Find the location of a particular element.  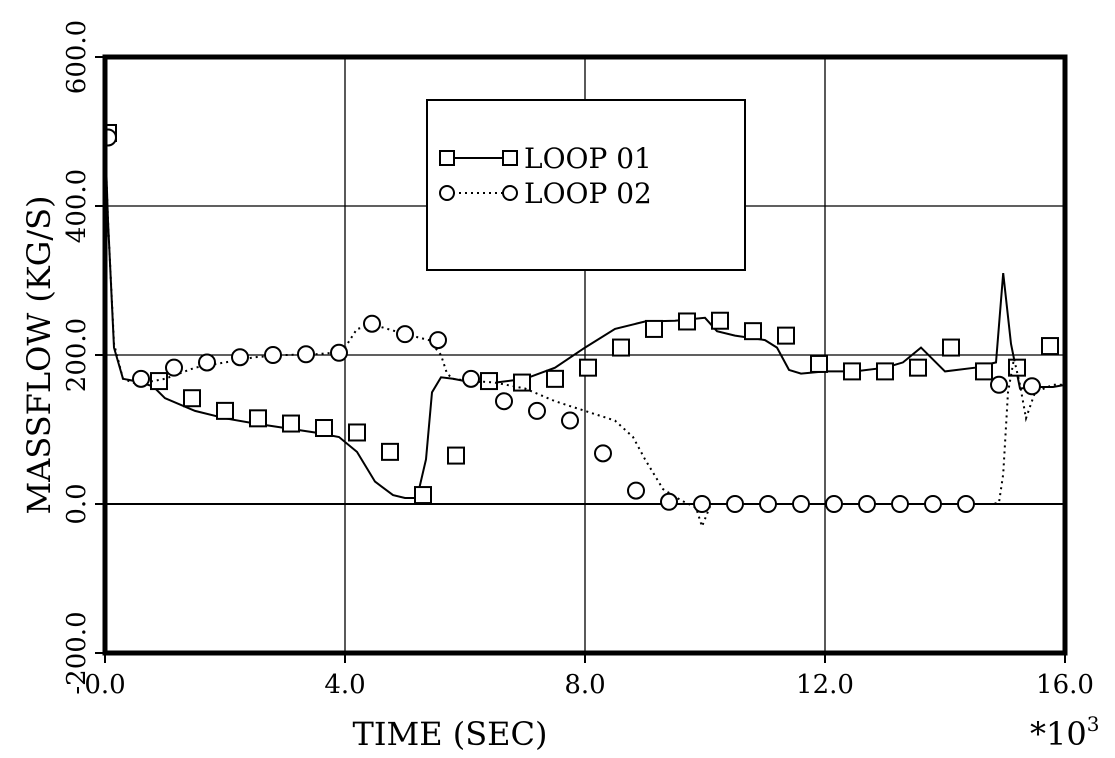

x-axis-multiplier: *103 is located at coordinates (1064, 732).